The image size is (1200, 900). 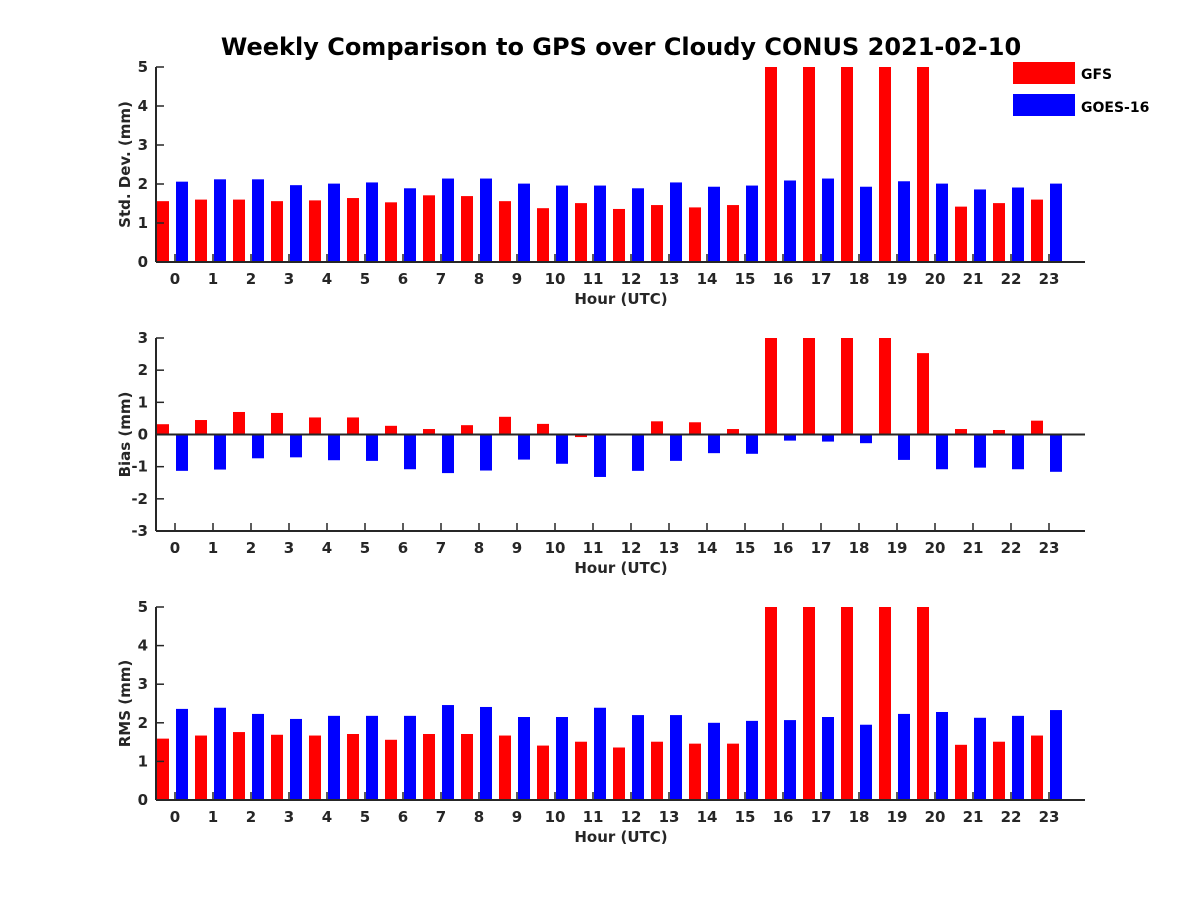 I want to click on std-dev-x-tick-label: 0, so click(x=175, y=279).